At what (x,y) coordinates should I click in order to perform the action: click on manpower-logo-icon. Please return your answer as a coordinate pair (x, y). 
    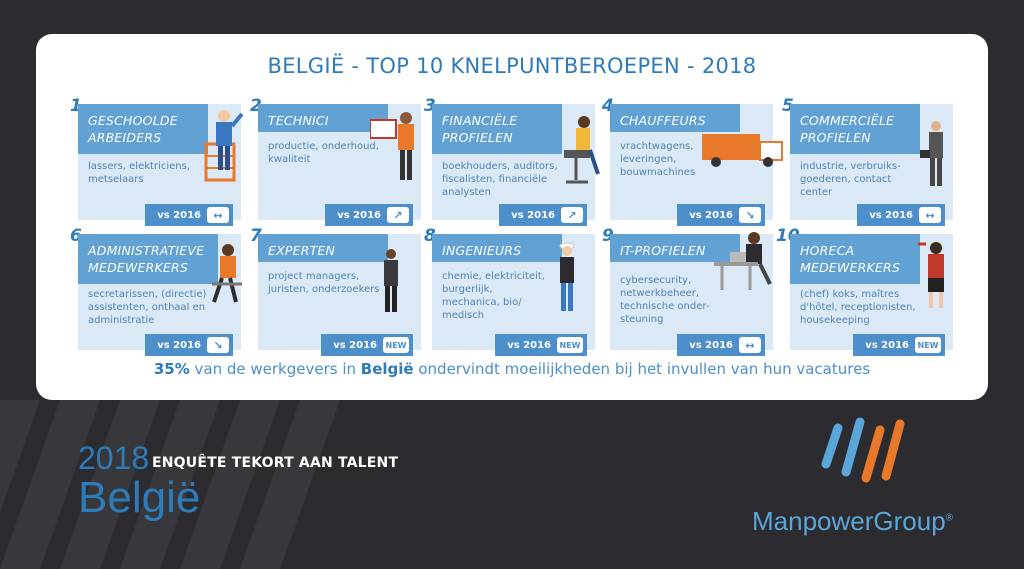
    Looking at the image, I should click on (863, 450).